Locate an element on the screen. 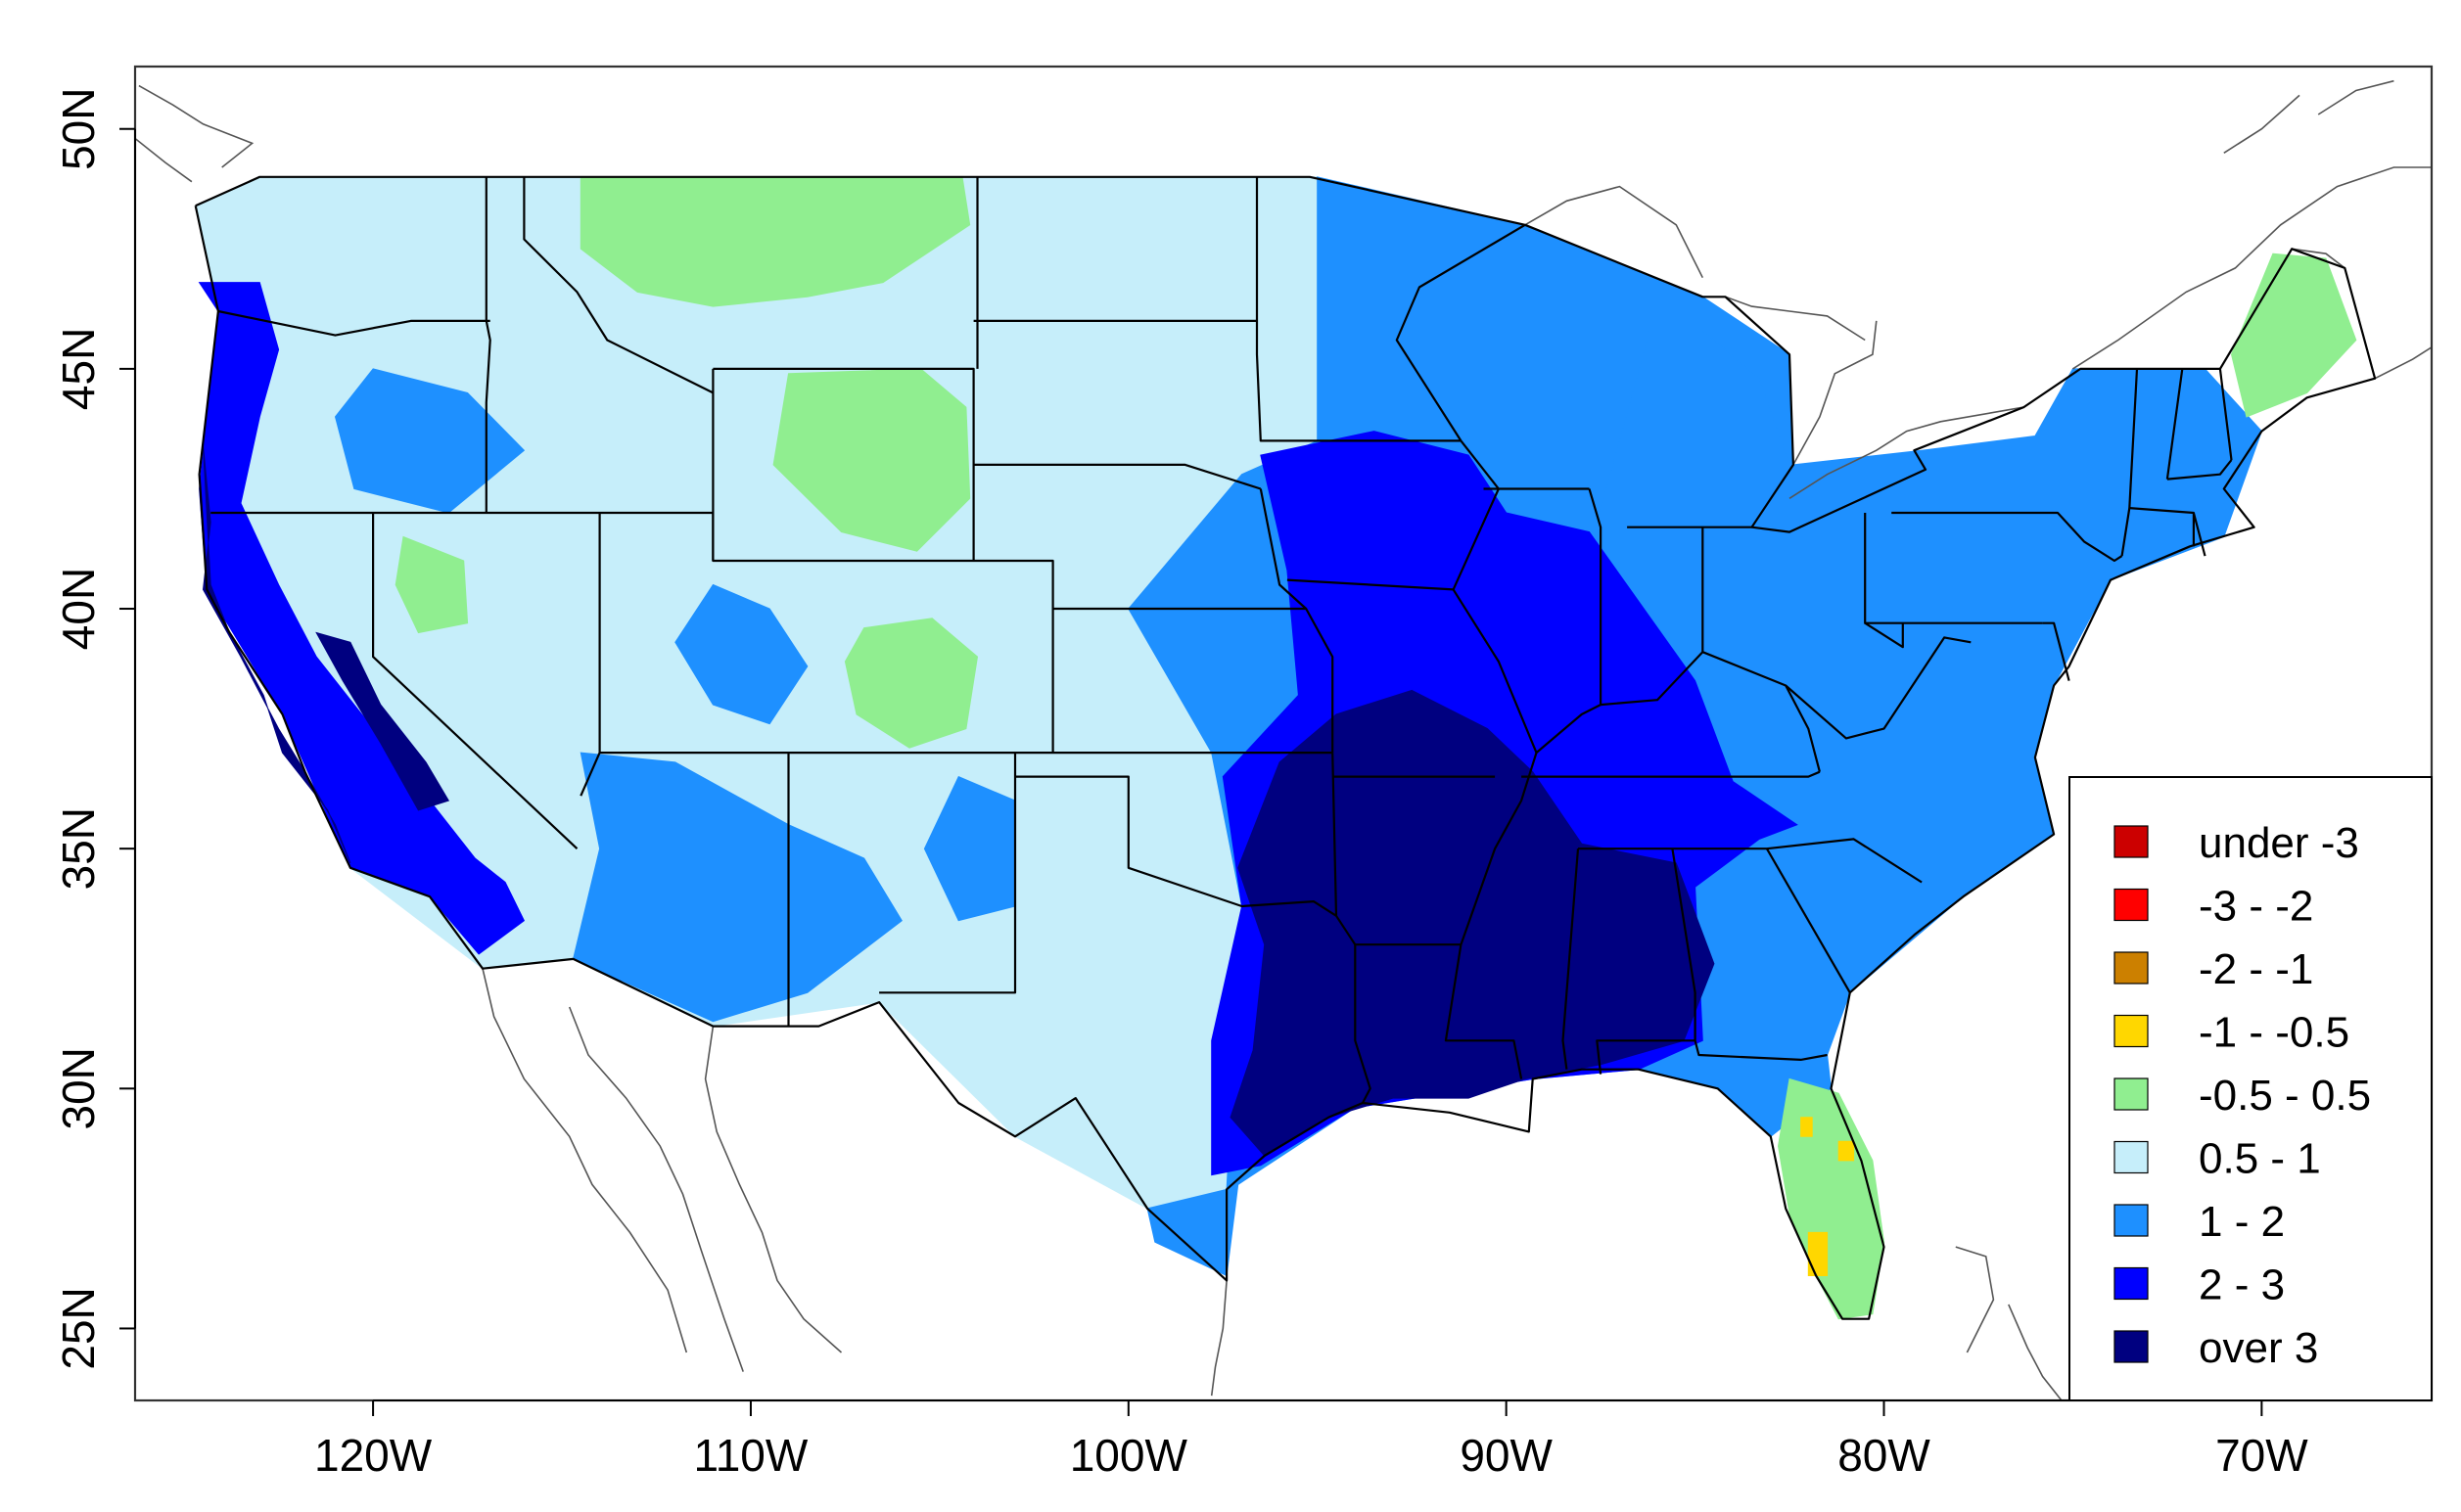 The image size is (2461, 1512). x-tick-label: 120W is located at coordinates (373, 1455).